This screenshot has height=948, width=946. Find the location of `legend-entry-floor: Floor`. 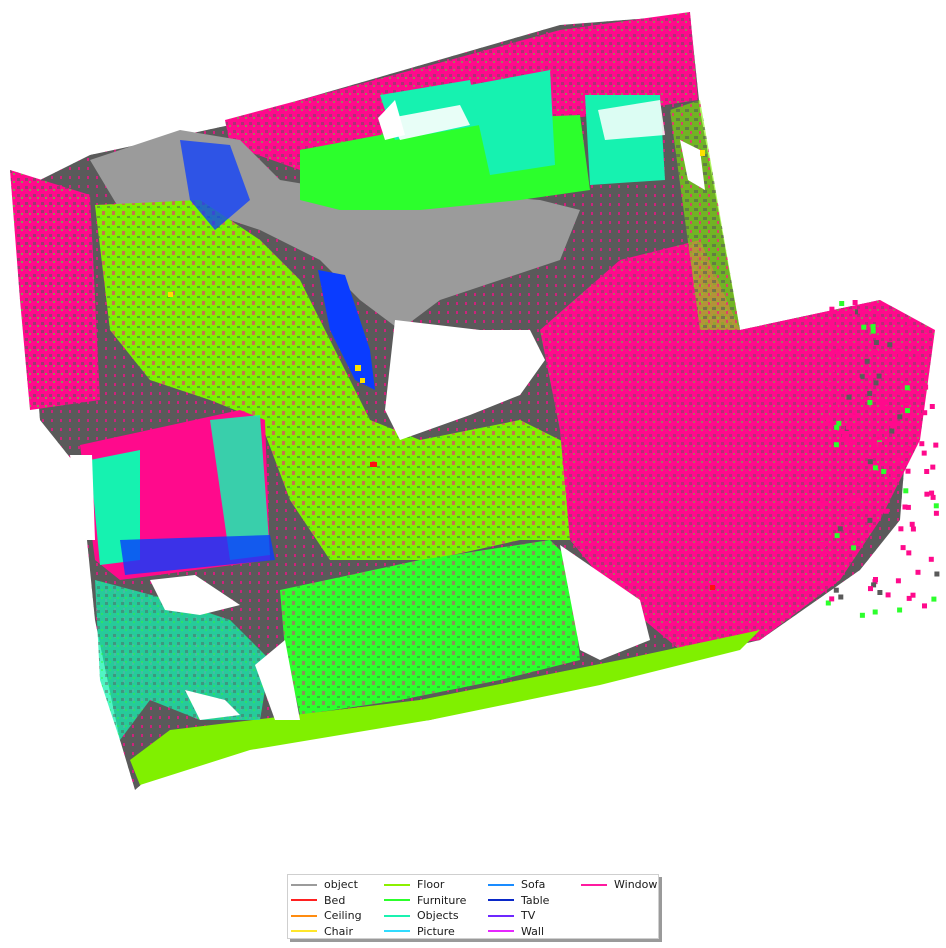

legend-entry-floor: Floor is located at coordinates (436, 885).